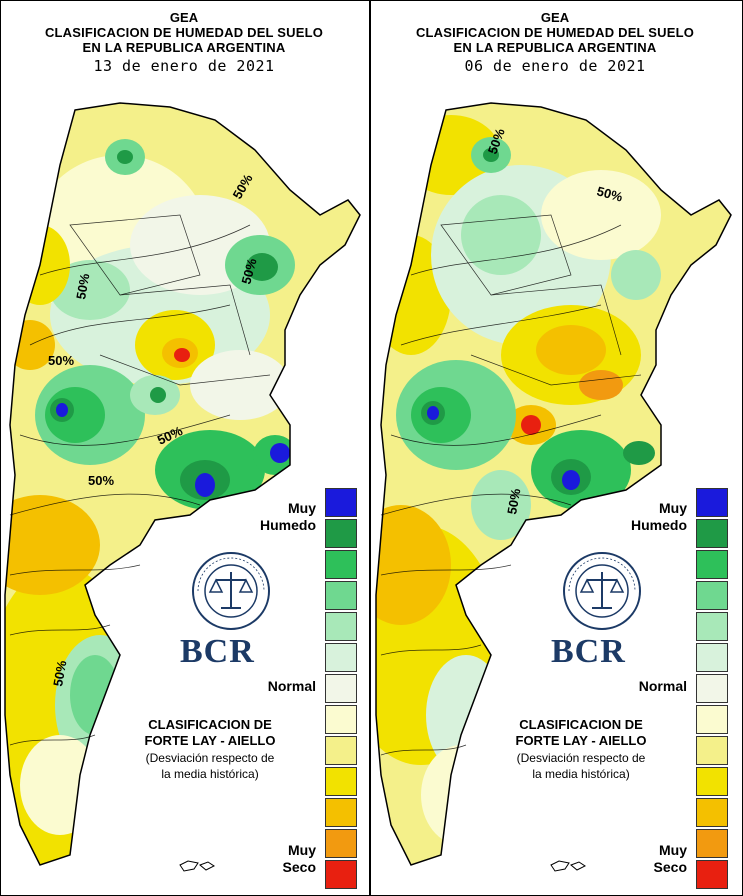  What do you see at coordinates (555, 66) in the screenshot?
I see `map-date: 06 de enero de 2021` at bounding box center [555, 66].